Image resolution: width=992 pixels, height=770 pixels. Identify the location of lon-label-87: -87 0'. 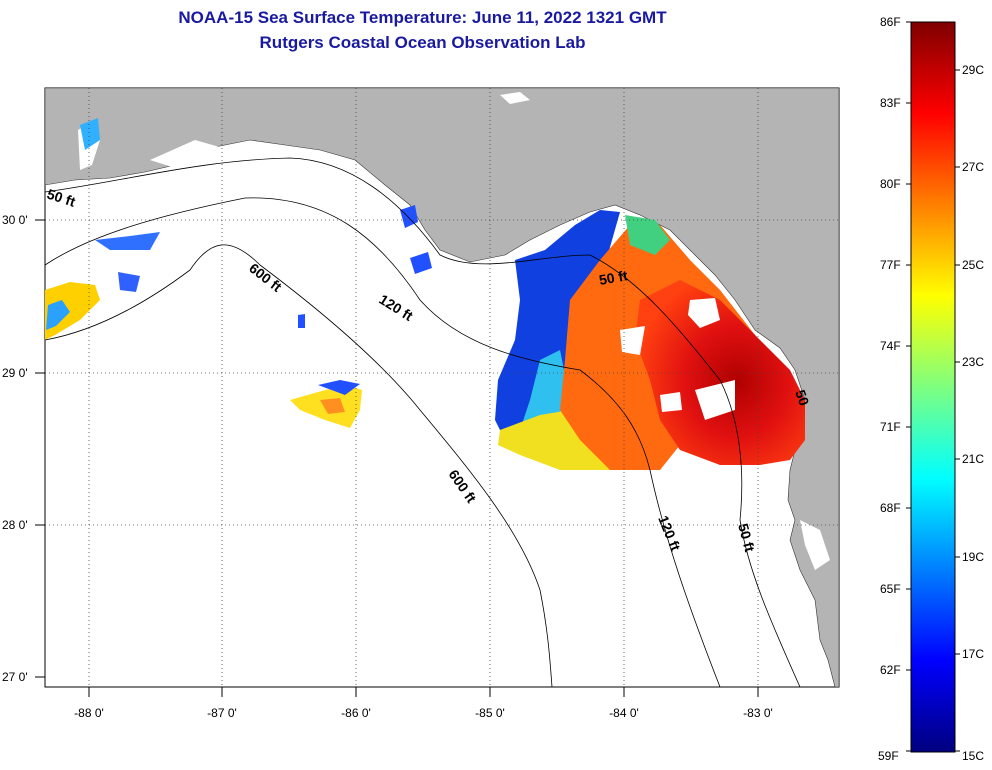
(222, 713).